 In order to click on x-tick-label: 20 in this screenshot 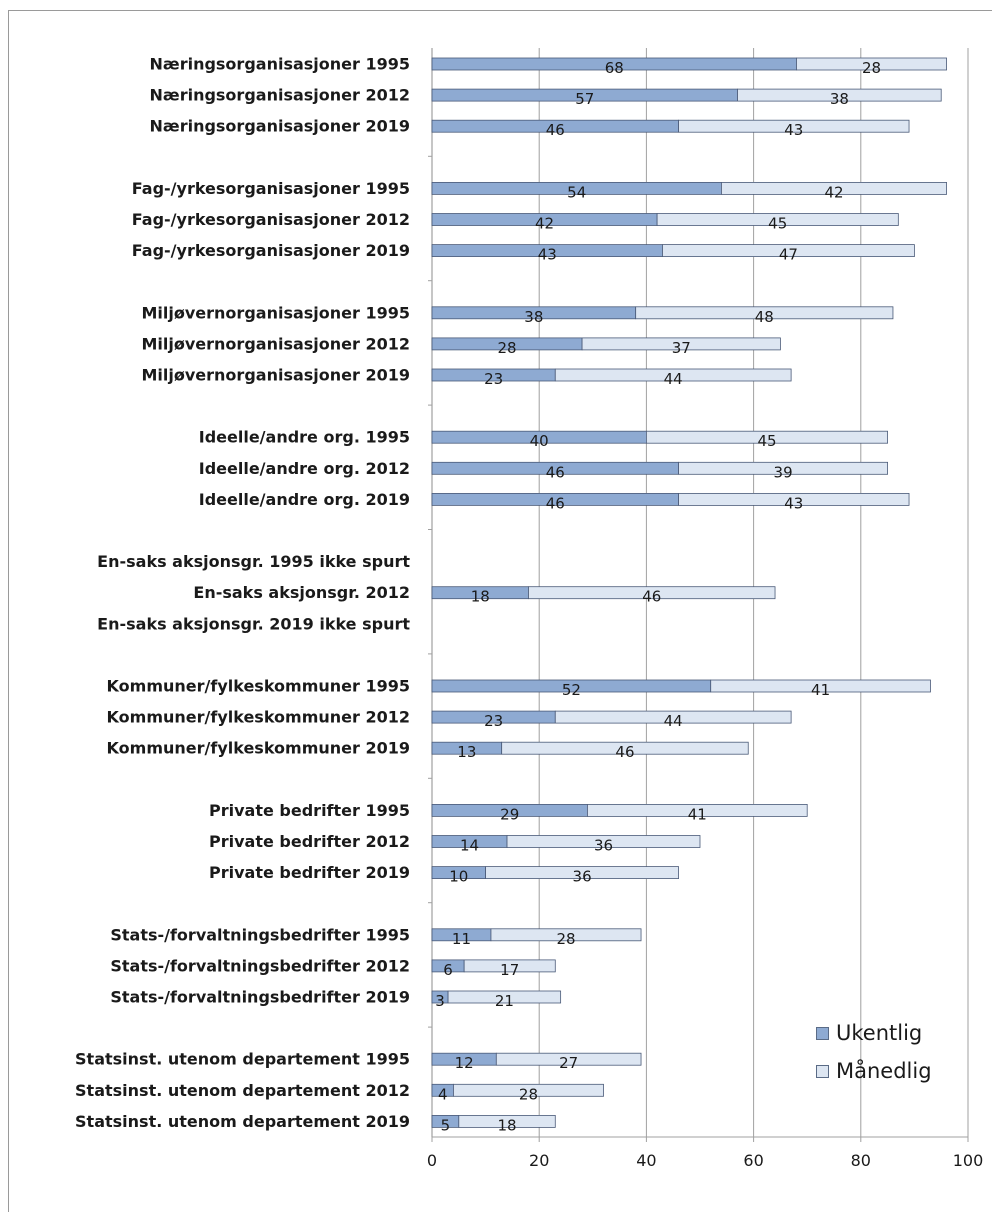, I will do `click(539, 1160)`.